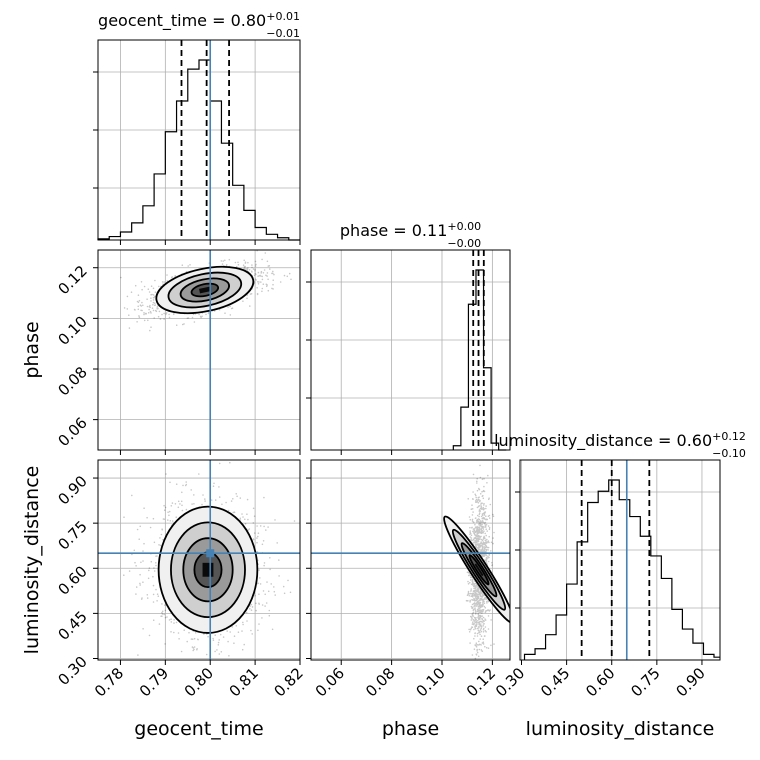  What do you see at coordinates (330, 682) in the screenshot?
I see `x-tick-label-phase: 0.06` at bounding box center [330, 682].